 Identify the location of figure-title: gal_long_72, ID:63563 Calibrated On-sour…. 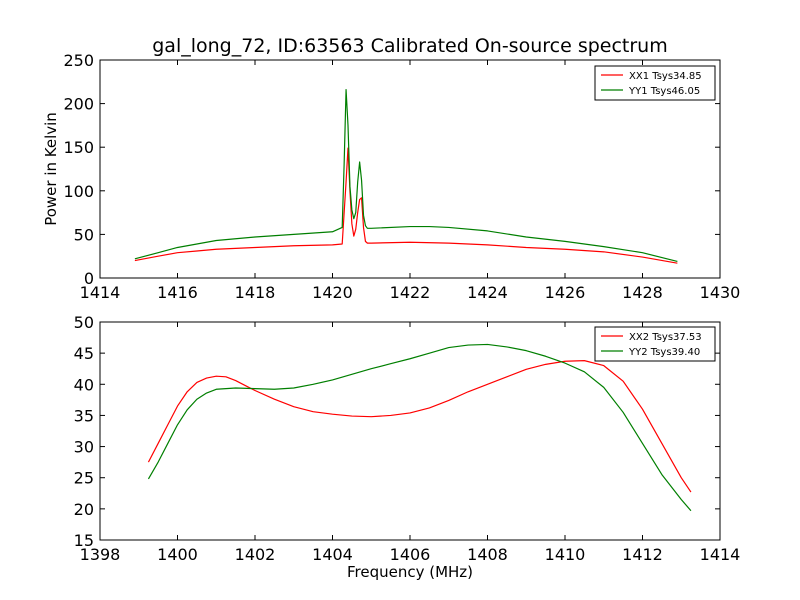
(409, 46).